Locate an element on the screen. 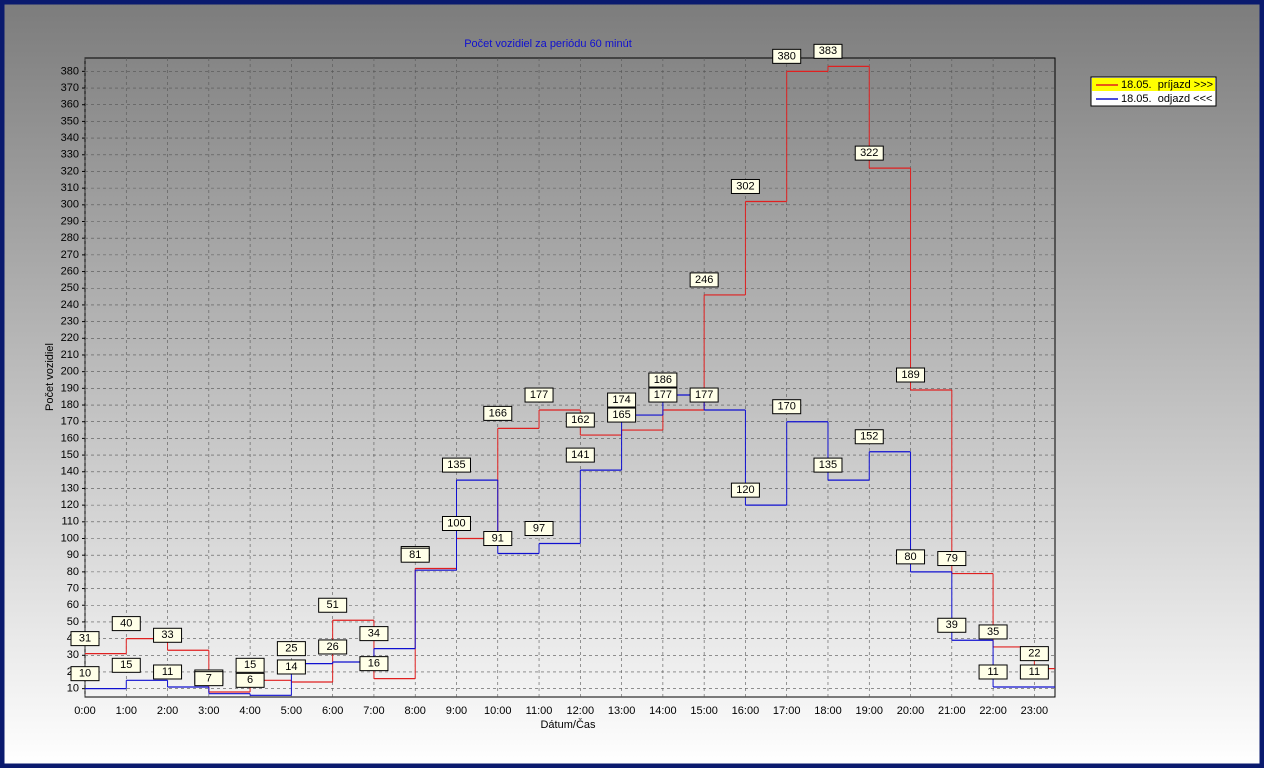 This screenshot has width=1264, height=773. y-tick-label: 180 is located at coordinates (70, 405).